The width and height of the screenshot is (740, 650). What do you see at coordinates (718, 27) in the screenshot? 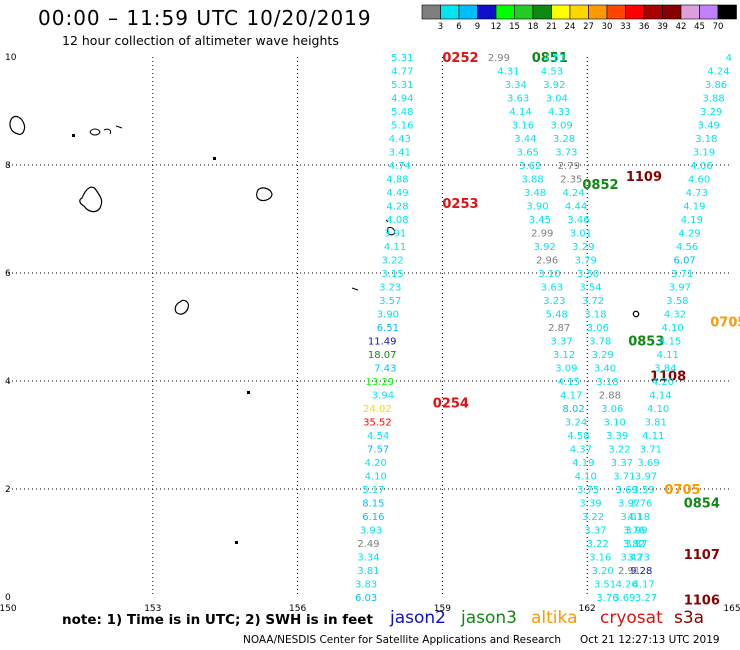
I see `colorbar-label: 70` at bounding box center [718, 27].